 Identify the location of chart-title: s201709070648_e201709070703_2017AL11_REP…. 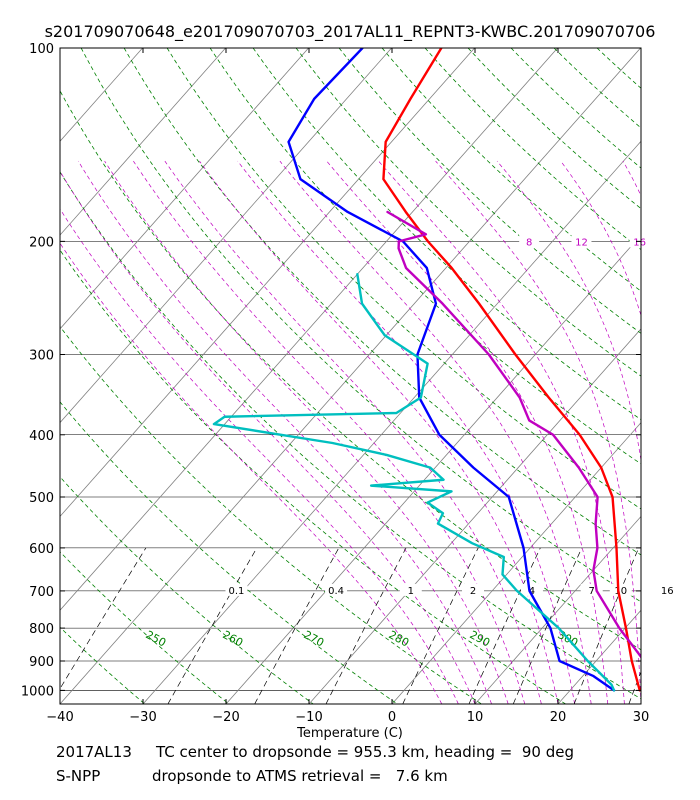
(350, 32).